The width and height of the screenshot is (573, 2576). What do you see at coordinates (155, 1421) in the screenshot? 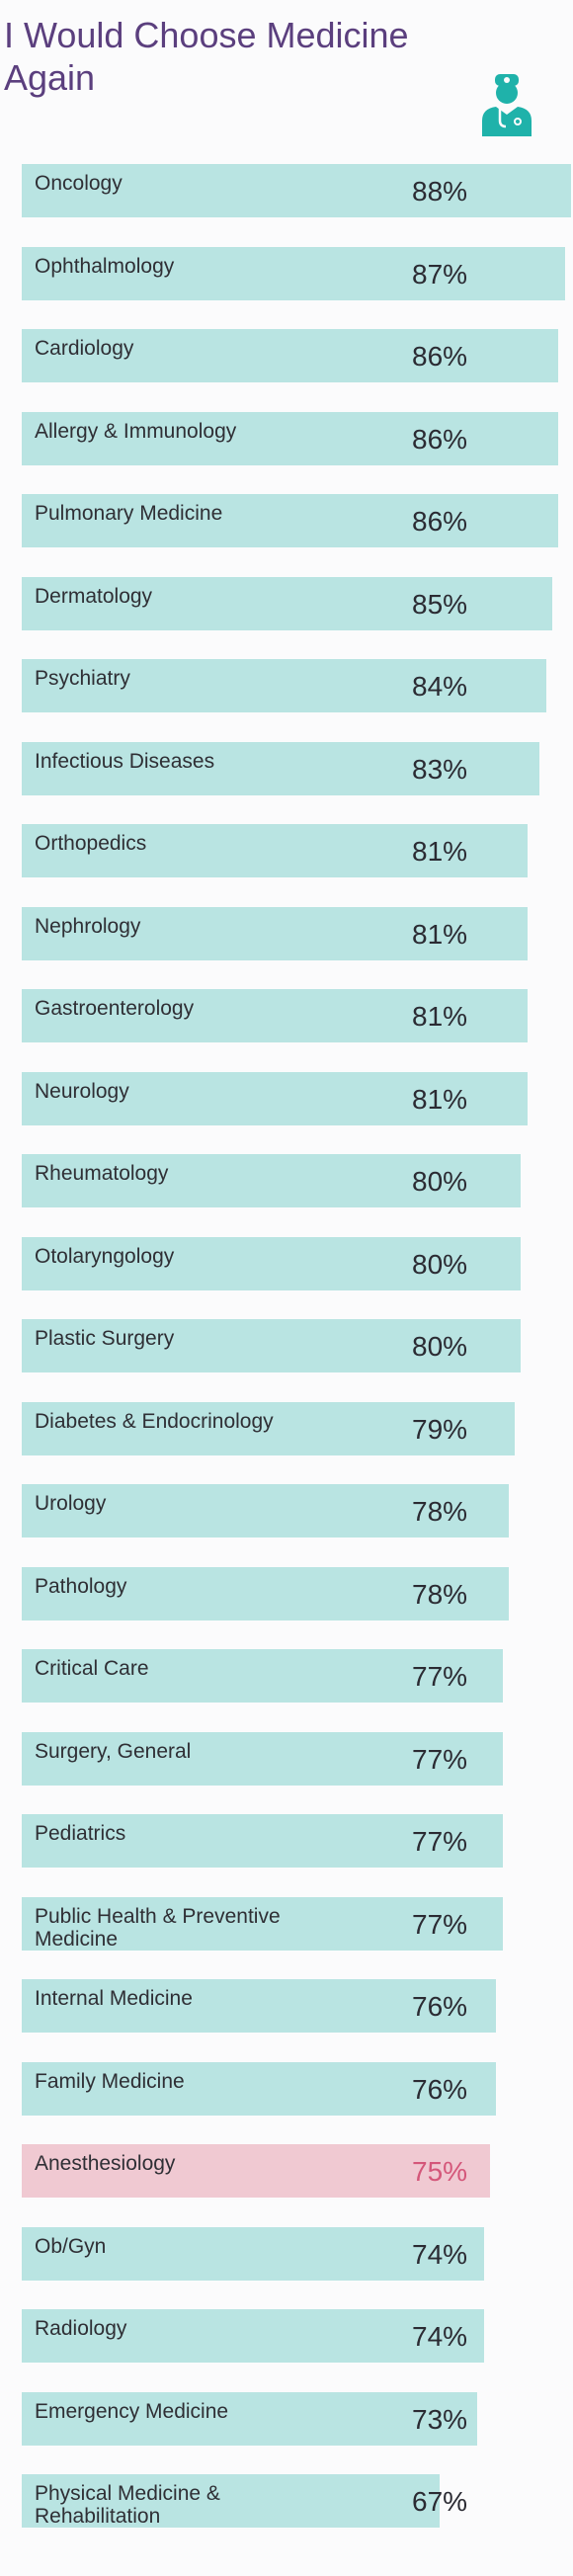
I see `bar-label: Diabetes & Endocrinology` at bounding box center [155, 1421].